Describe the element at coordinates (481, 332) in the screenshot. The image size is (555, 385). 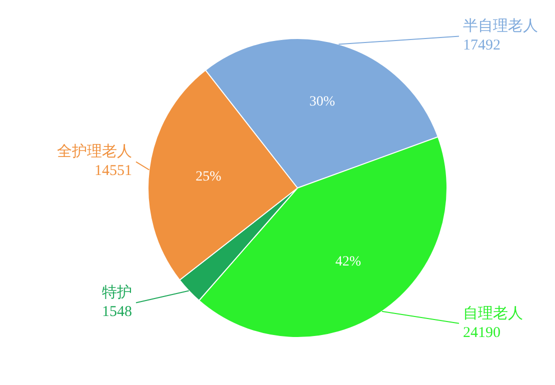
I see `text: 24190` at that location.